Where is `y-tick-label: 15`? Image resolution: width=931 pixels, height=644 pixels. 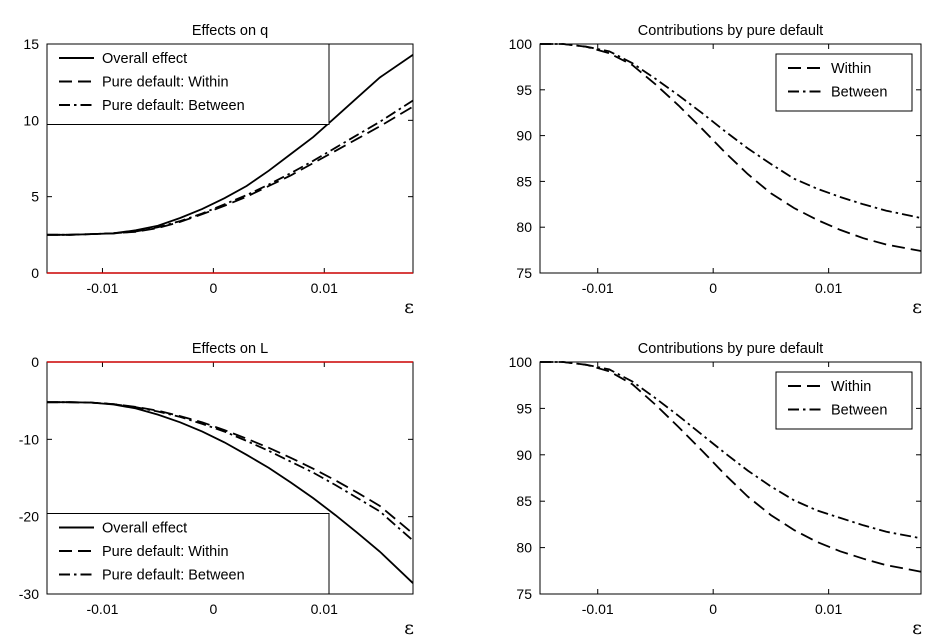
y-tick-label: 15 is located at coordinates (31, 44).